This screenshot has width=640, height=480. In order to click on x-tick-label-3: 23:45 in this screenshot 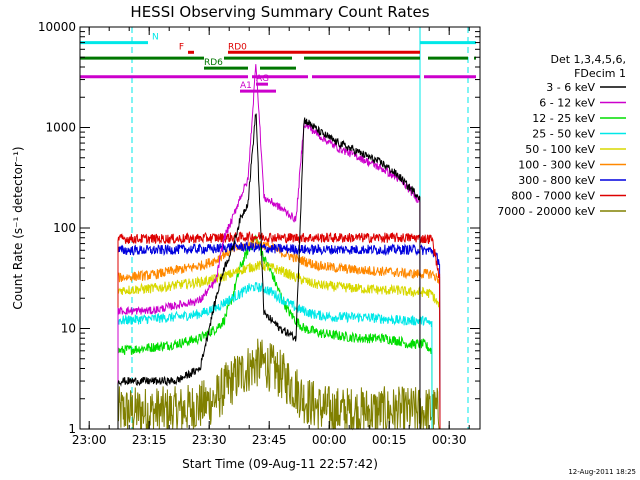, I will do `click(269, 440)`.